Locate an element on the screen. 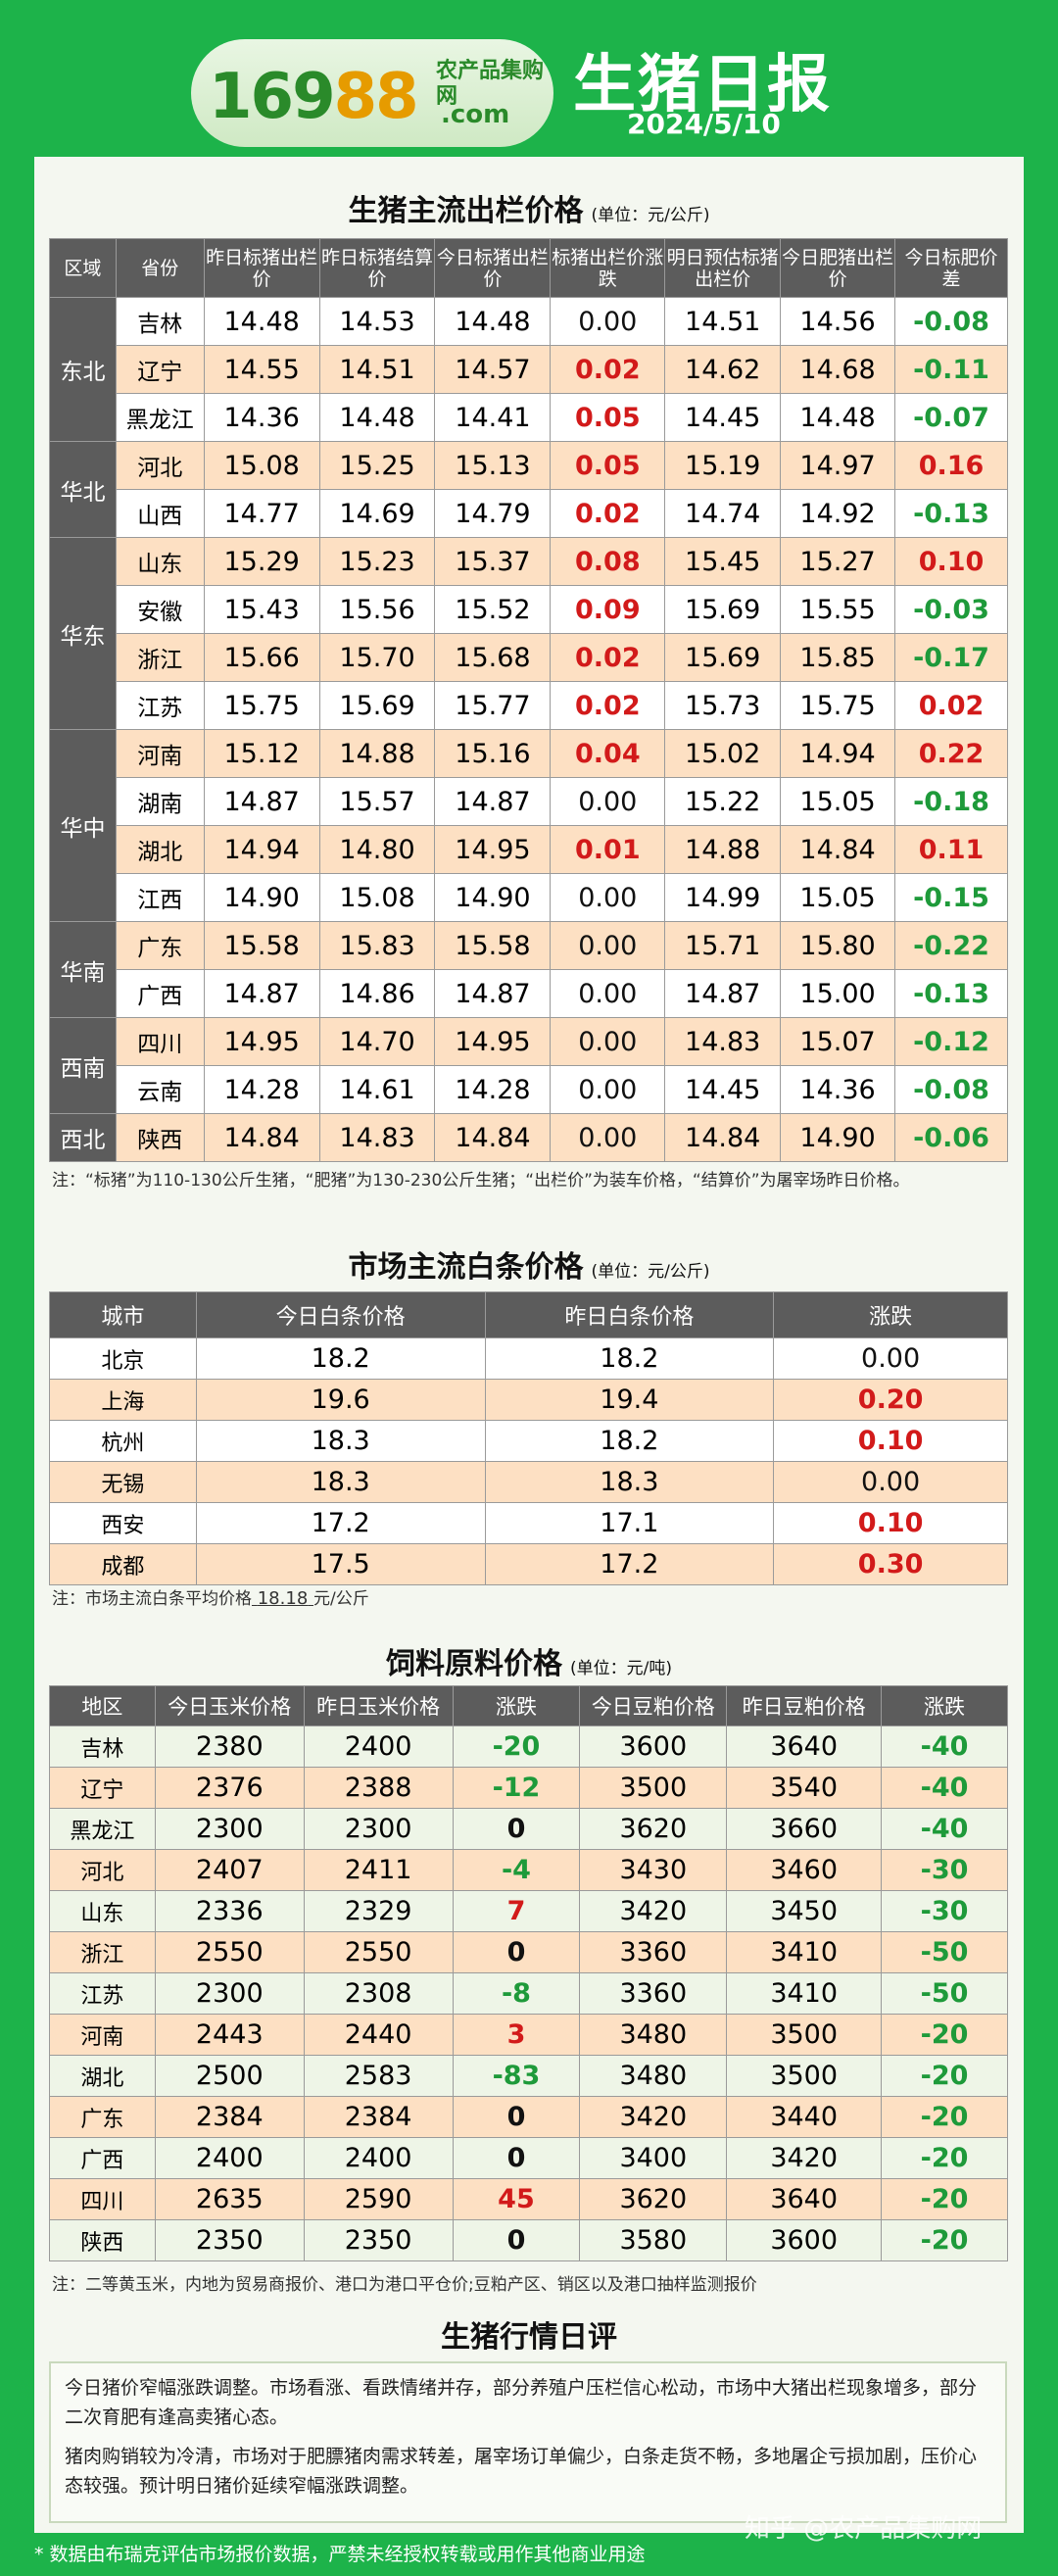 The height and width of the screenshot is (2576, 1058). value-cell: 15.68 is located at coordinates (493, 657).